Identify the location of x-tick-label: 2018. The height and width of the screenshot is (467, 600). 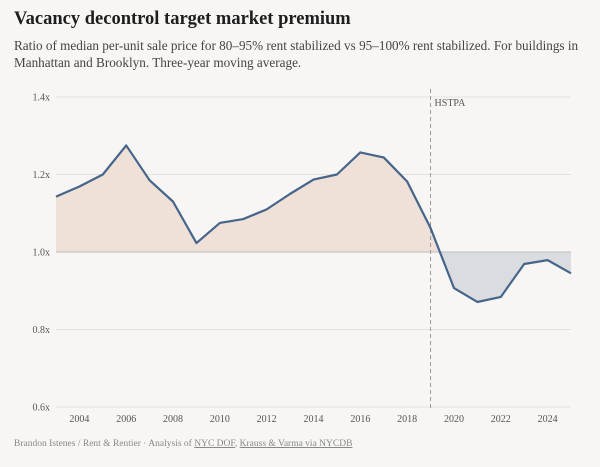
(407, 419).